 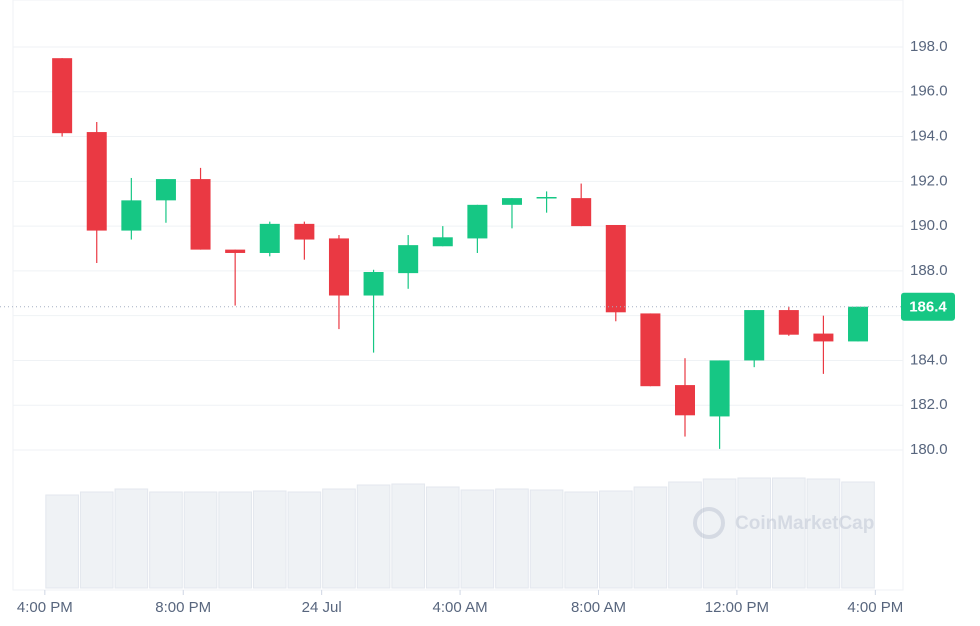 What do you see at coordinates (322, 607) in the screenshot?
I see `x-tick-label: 24 Jul` at bounding box center [322, 607].